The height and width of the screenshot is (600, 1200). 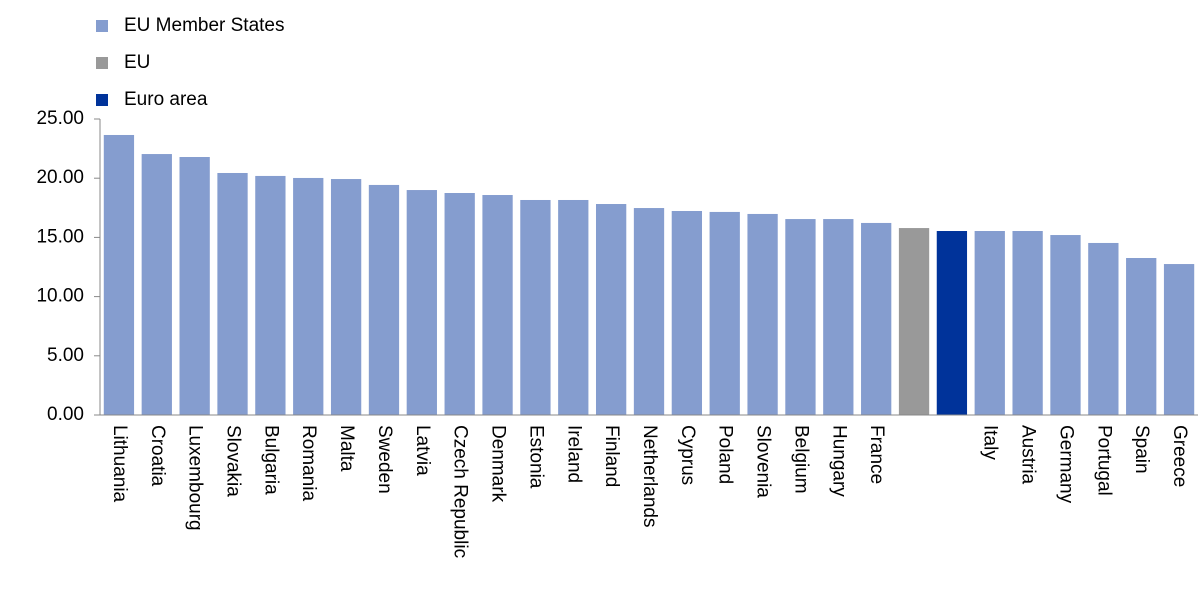 What do you see at coordinates (157, 456) in the screenshot?
I see `x-tick-label: Croatia` at bounding box center [157, 456].